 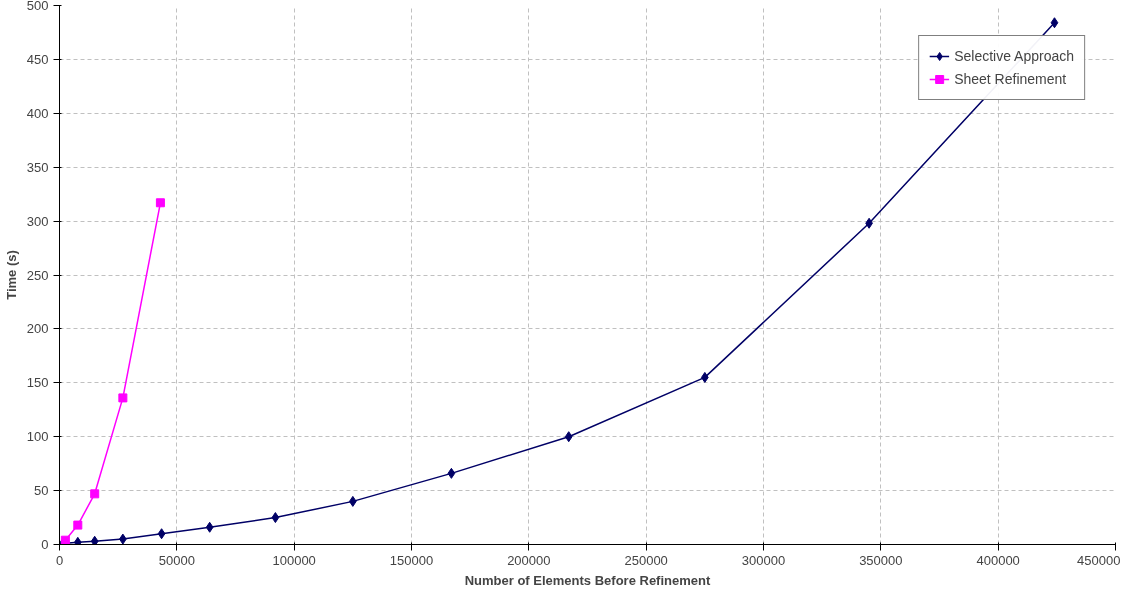 What do you see at coordinates (529, 560) in the screenshot?
I see `x-tick-label: 200000` at bounding box center [529, 560].